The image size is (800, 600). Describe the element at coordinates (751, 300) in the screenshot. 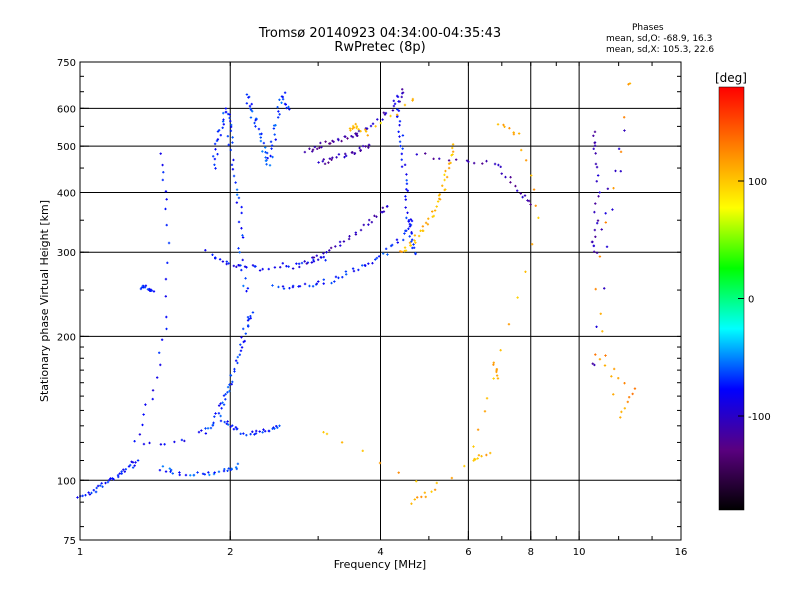

I see `colorbar-tick-label-0: 0` at that location.